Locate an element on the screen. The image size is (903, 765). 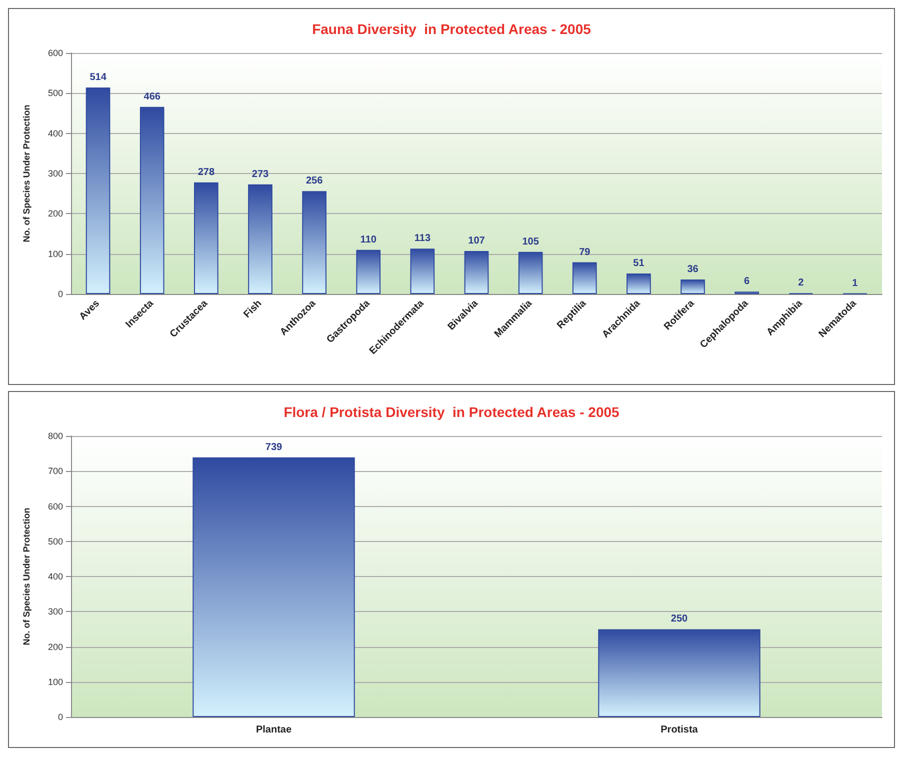
data-label: 739 is located at coordinates (274, 447).